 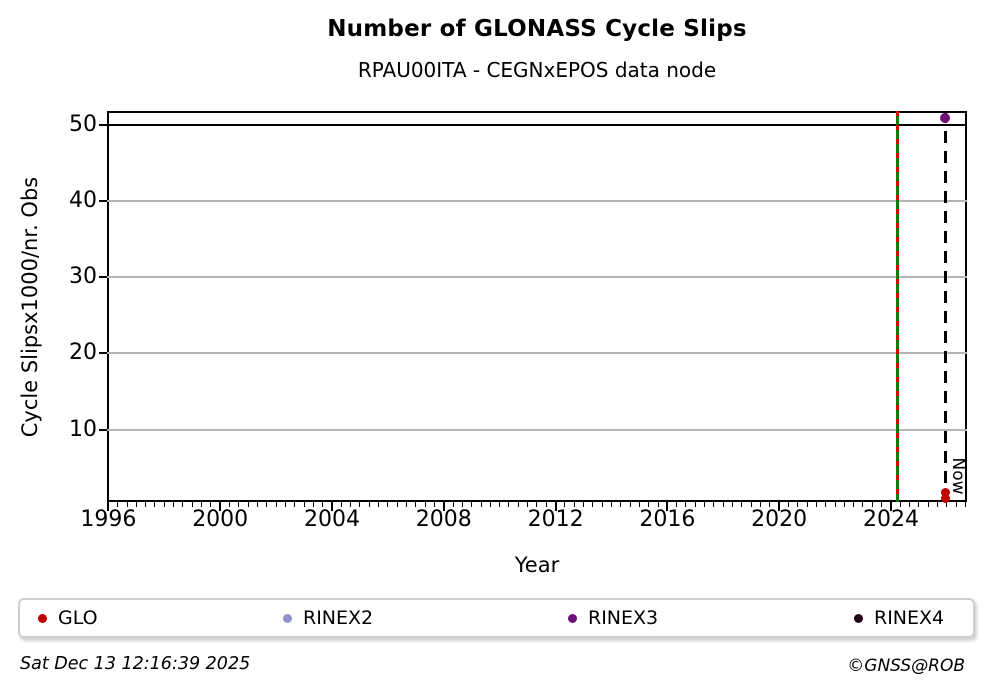 What do you see at coordinates (572, 618) in the screenshot?
I see `legend-dot-rinex3` at bounding box center [572, 618].